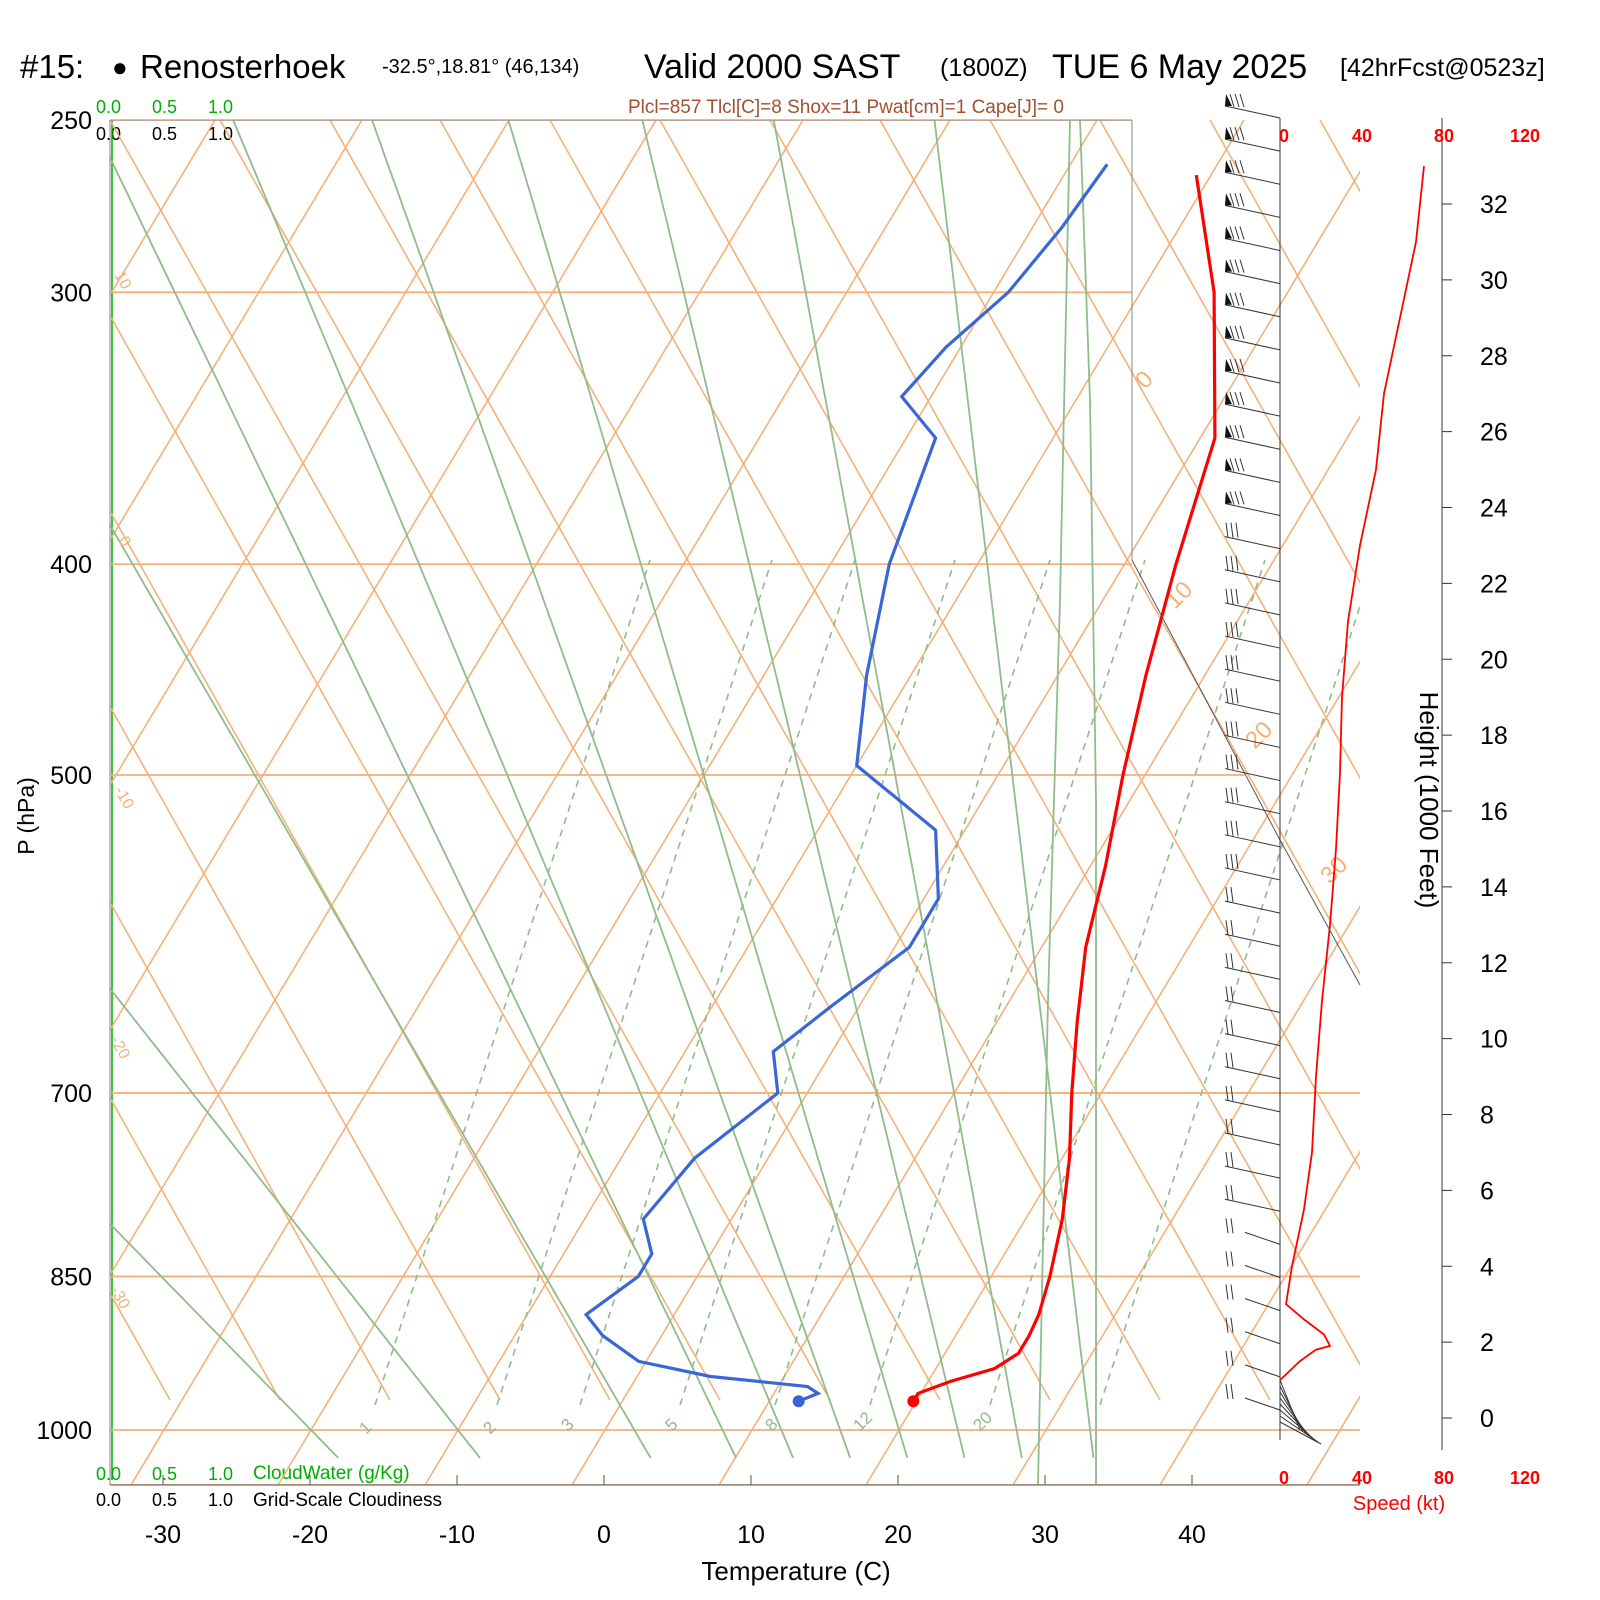  What do you see at coordinates (913, 1401) in the screenshot?
I see `surface-temperature-point` at bounding box center [913, 1401].